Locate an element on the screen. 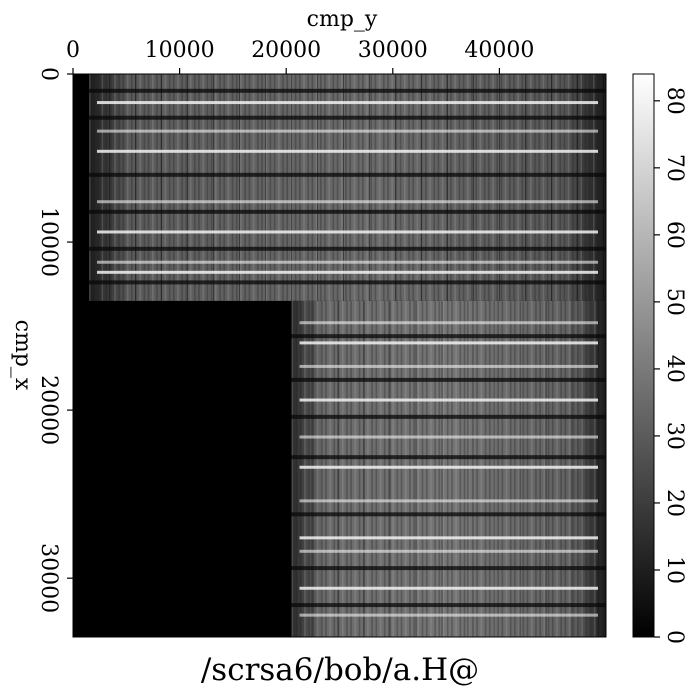  colorbar-tick-label: 50 is located at coordinates (674, 302).